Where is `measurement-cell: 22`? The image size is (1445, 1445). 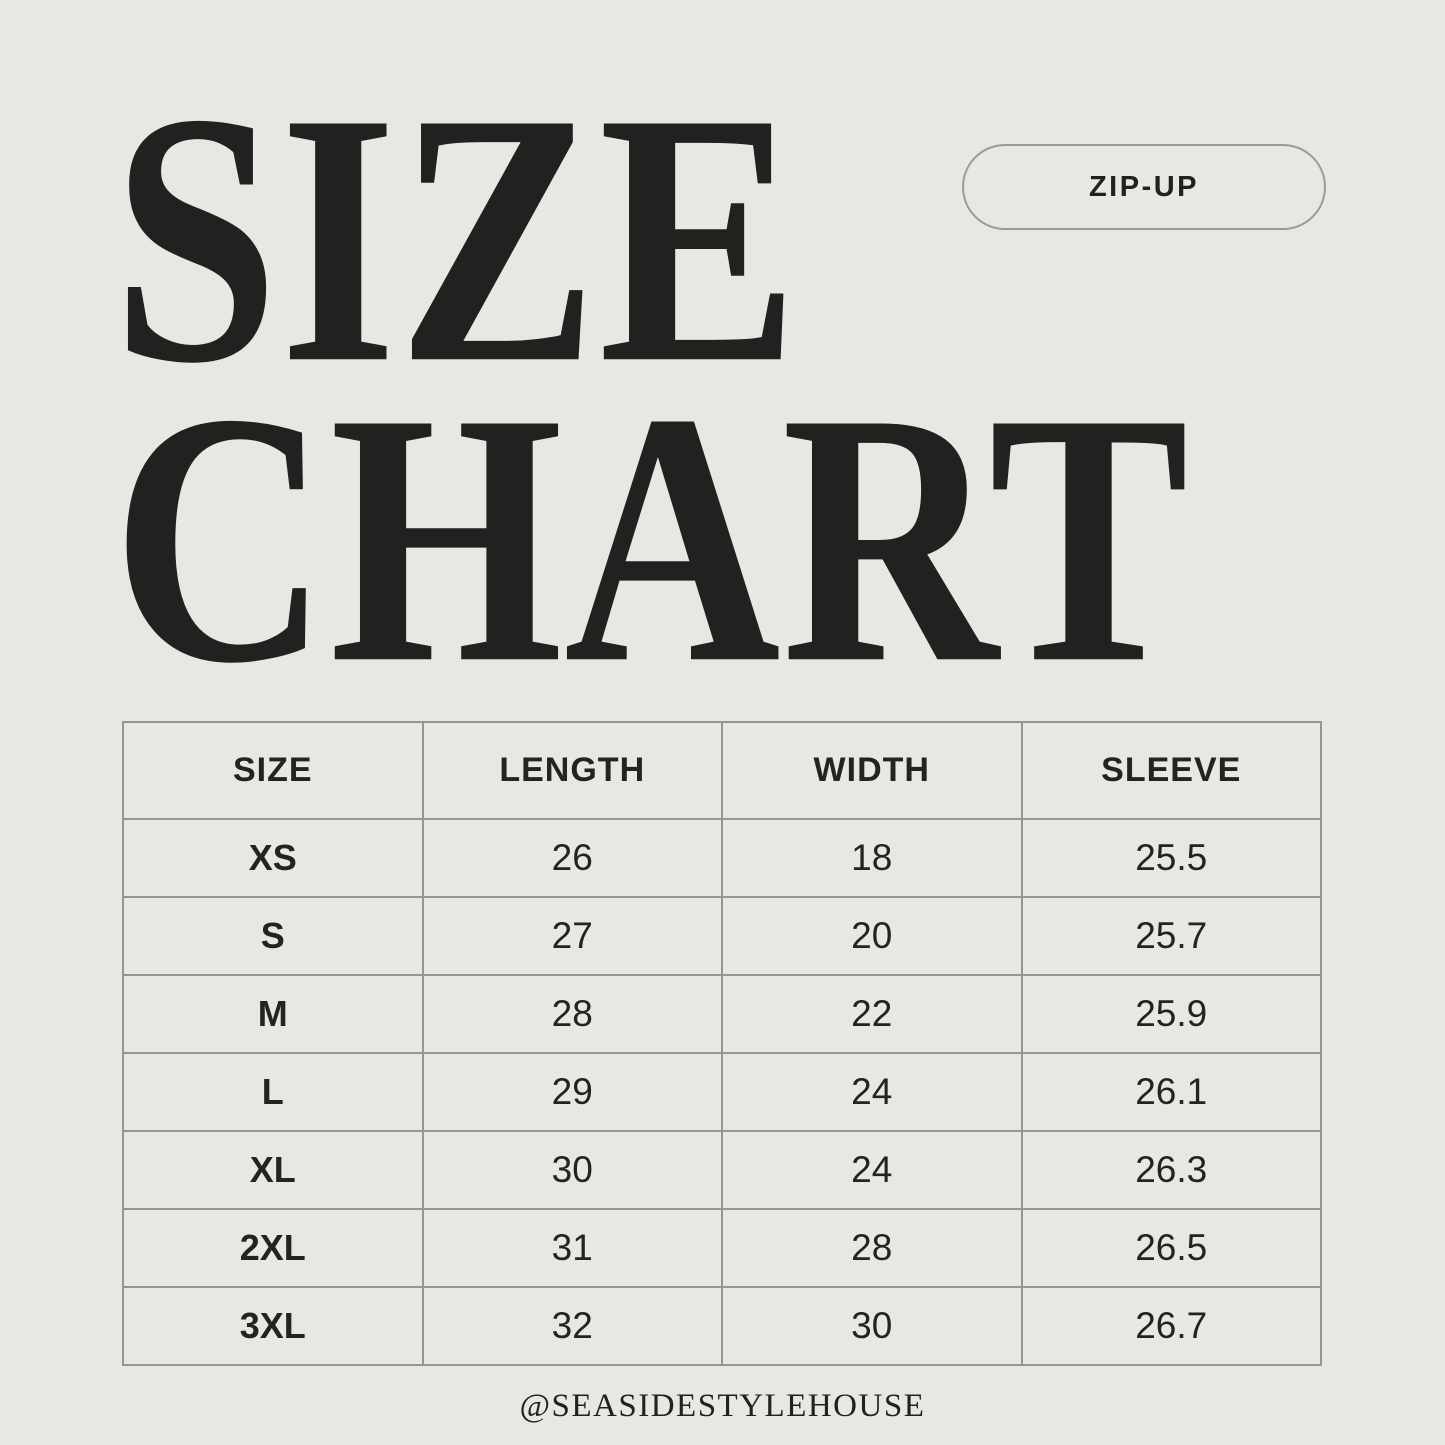
measurement-cell: 22 is located at coordinates (872, 1014).